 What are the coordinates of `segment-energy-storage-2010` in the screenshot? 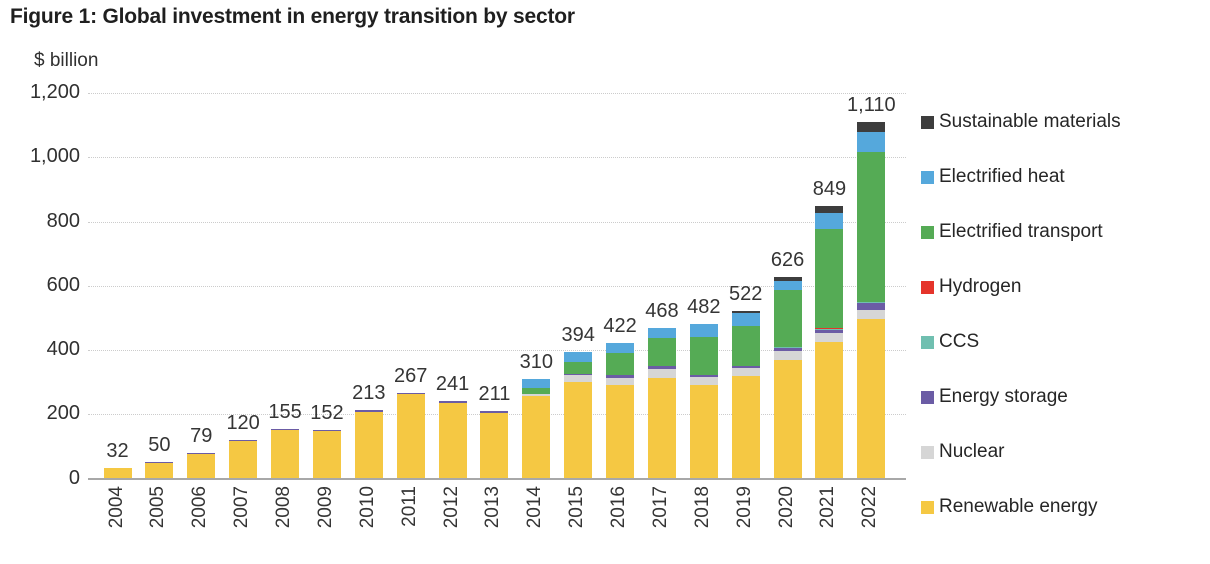 It's located at (368, 411).